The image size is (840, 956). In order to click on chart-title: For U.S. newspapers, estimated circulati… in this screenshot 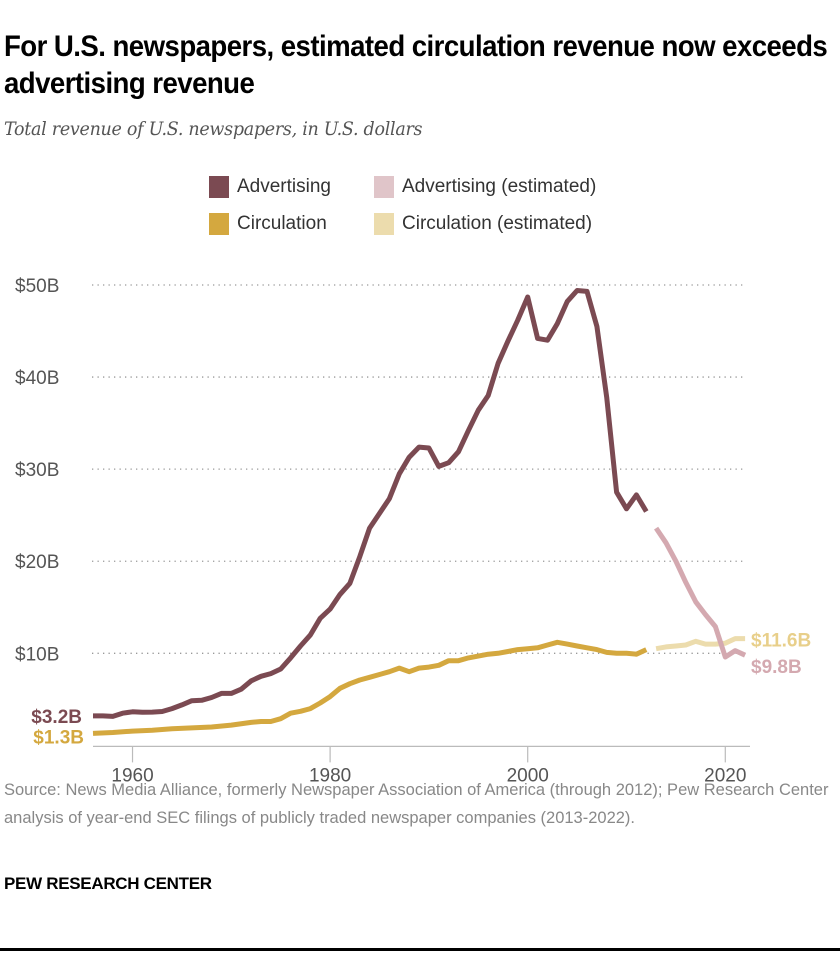, I will do `click(416, 65)`.